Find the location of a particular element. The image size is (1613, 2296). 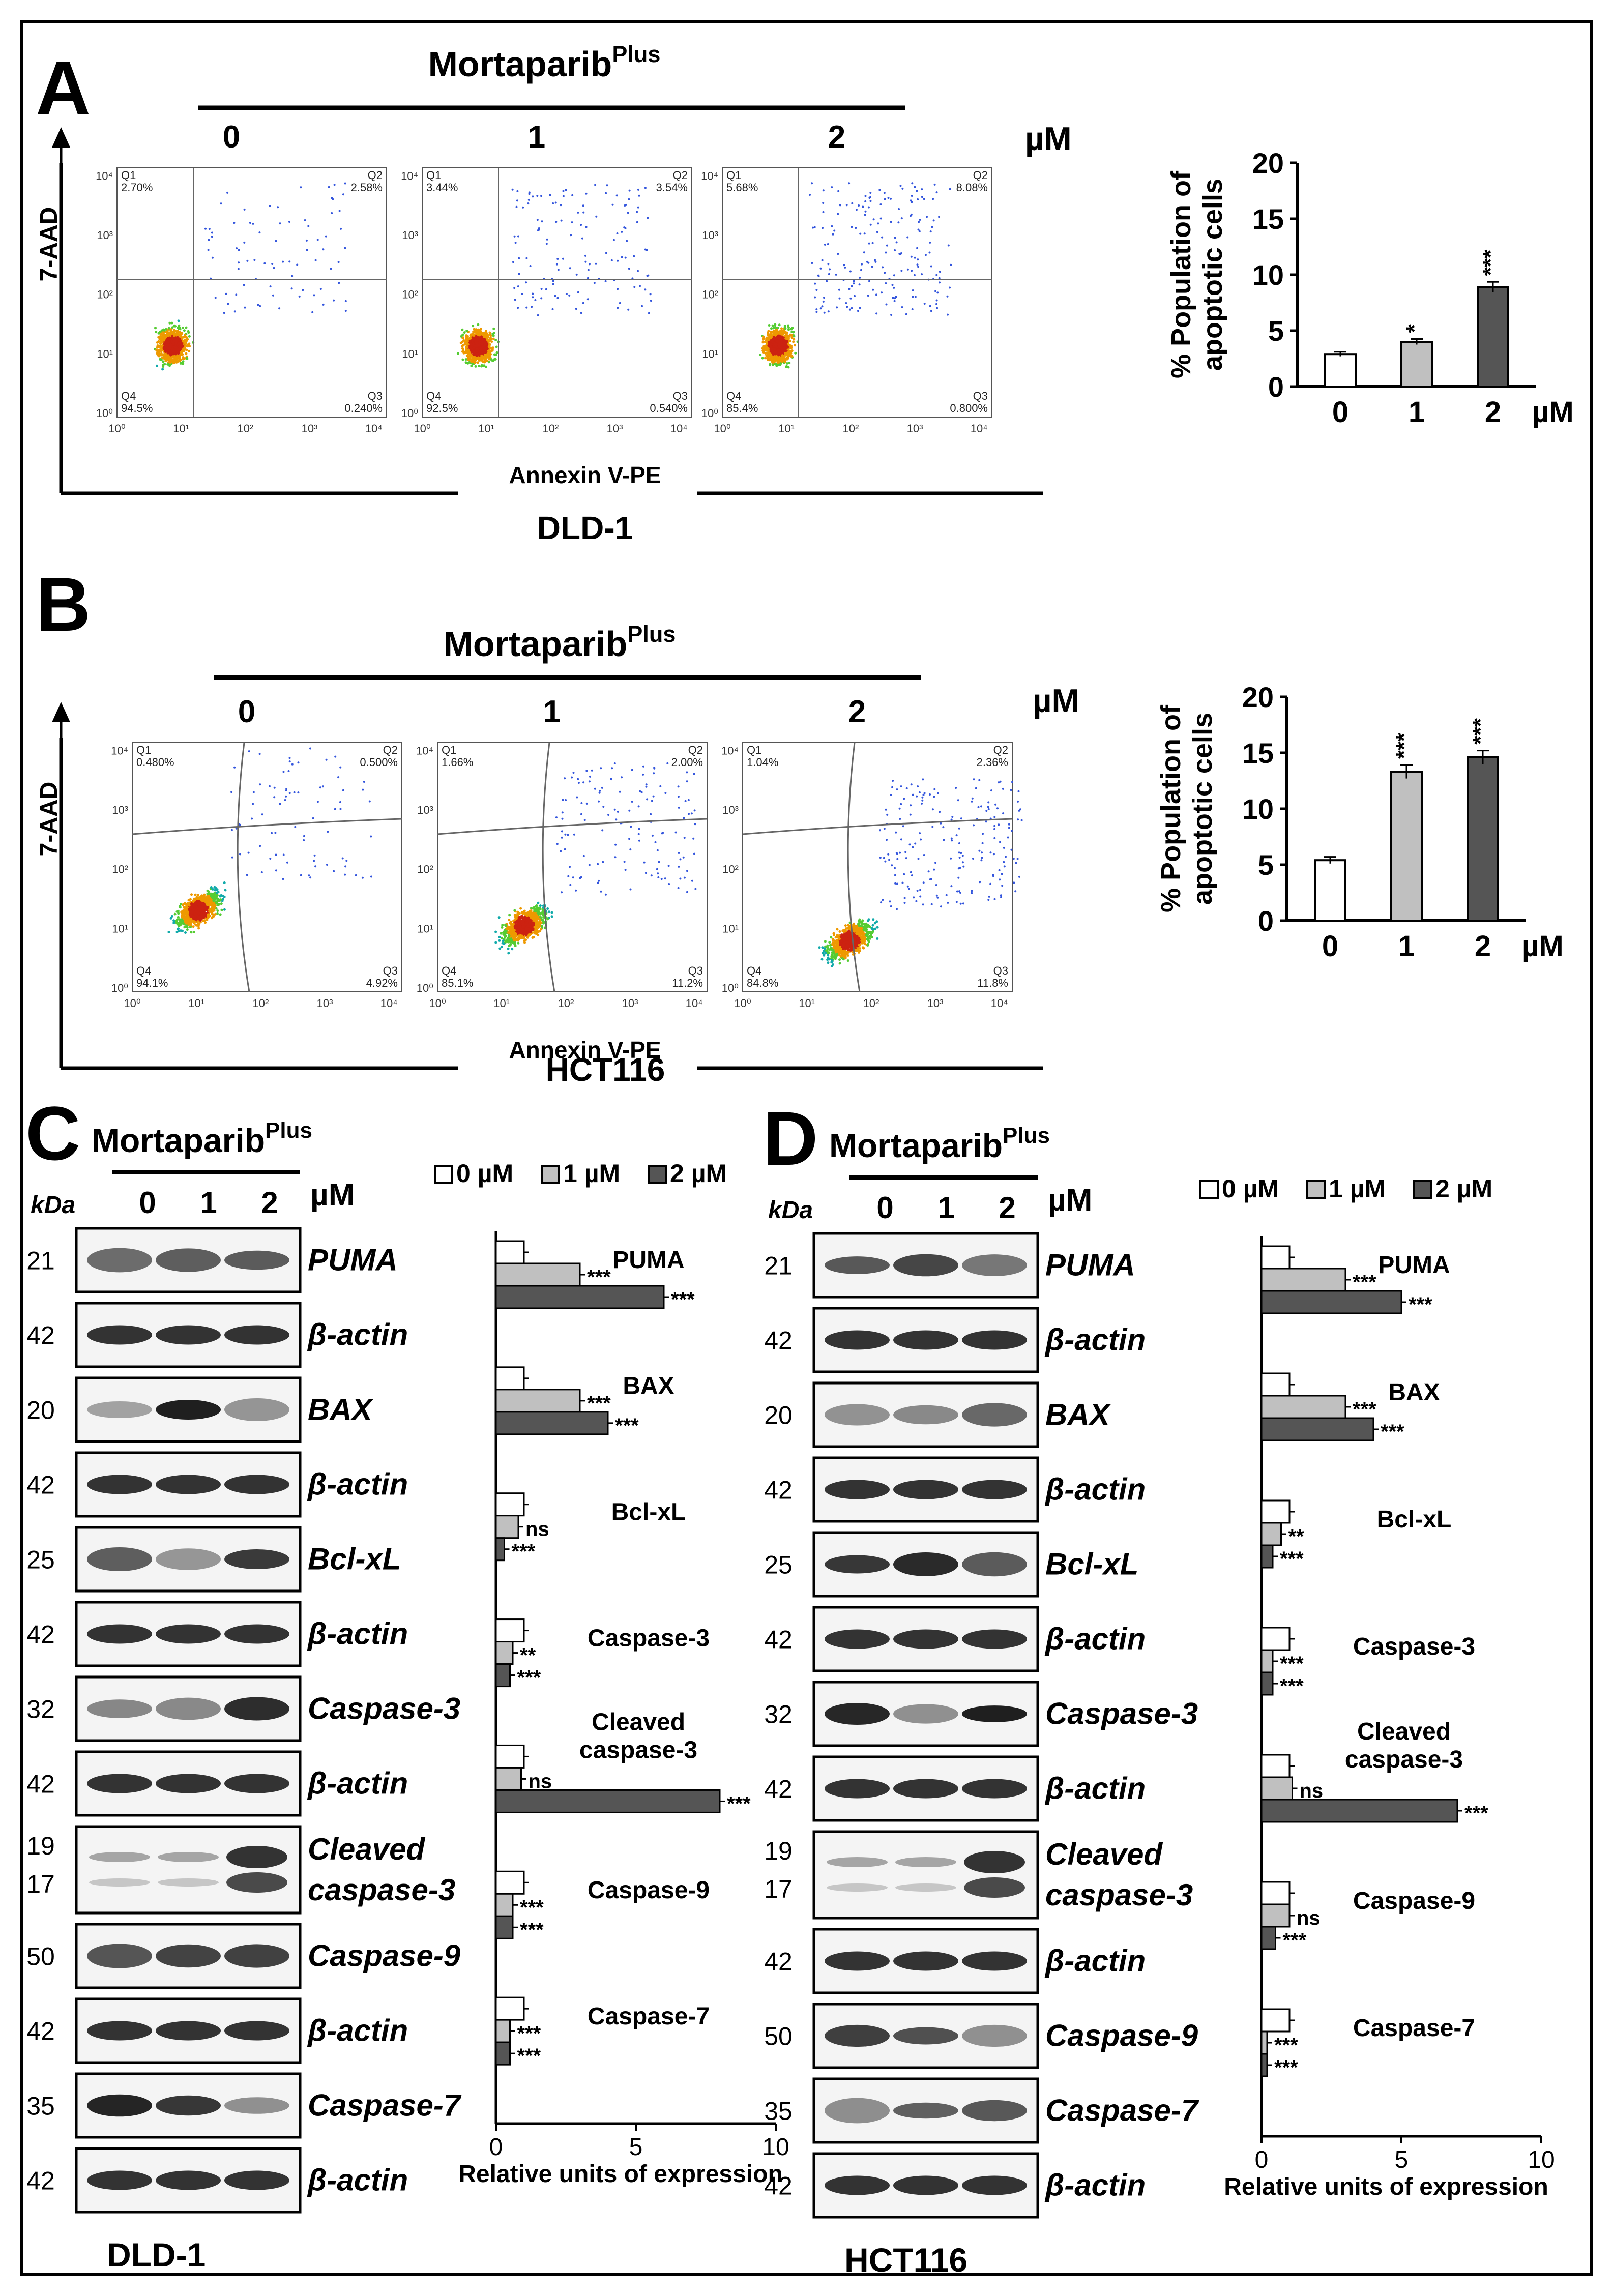

legend-label: 1 µM is located at coordinates (591, 1173).